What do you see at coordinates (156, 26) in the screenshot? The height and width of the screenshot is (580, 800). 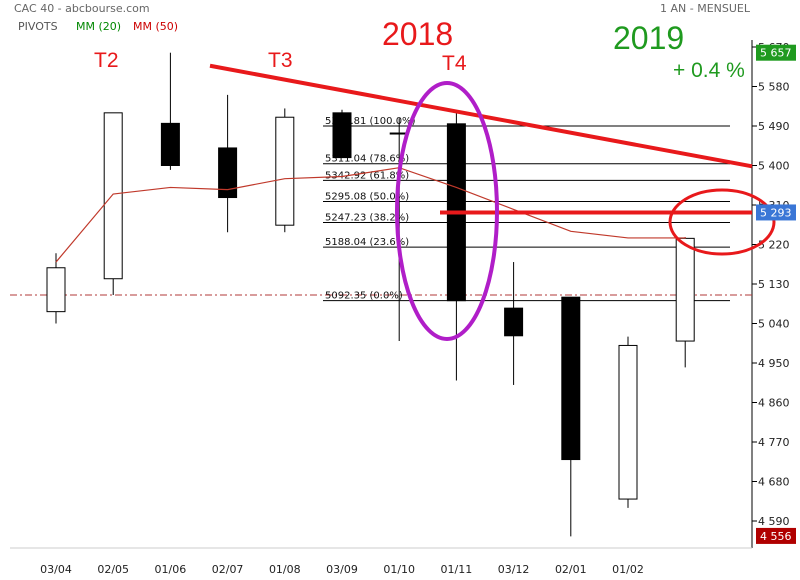 I see `legend-mm50: MM (50)` at bounding box center [156, 26].